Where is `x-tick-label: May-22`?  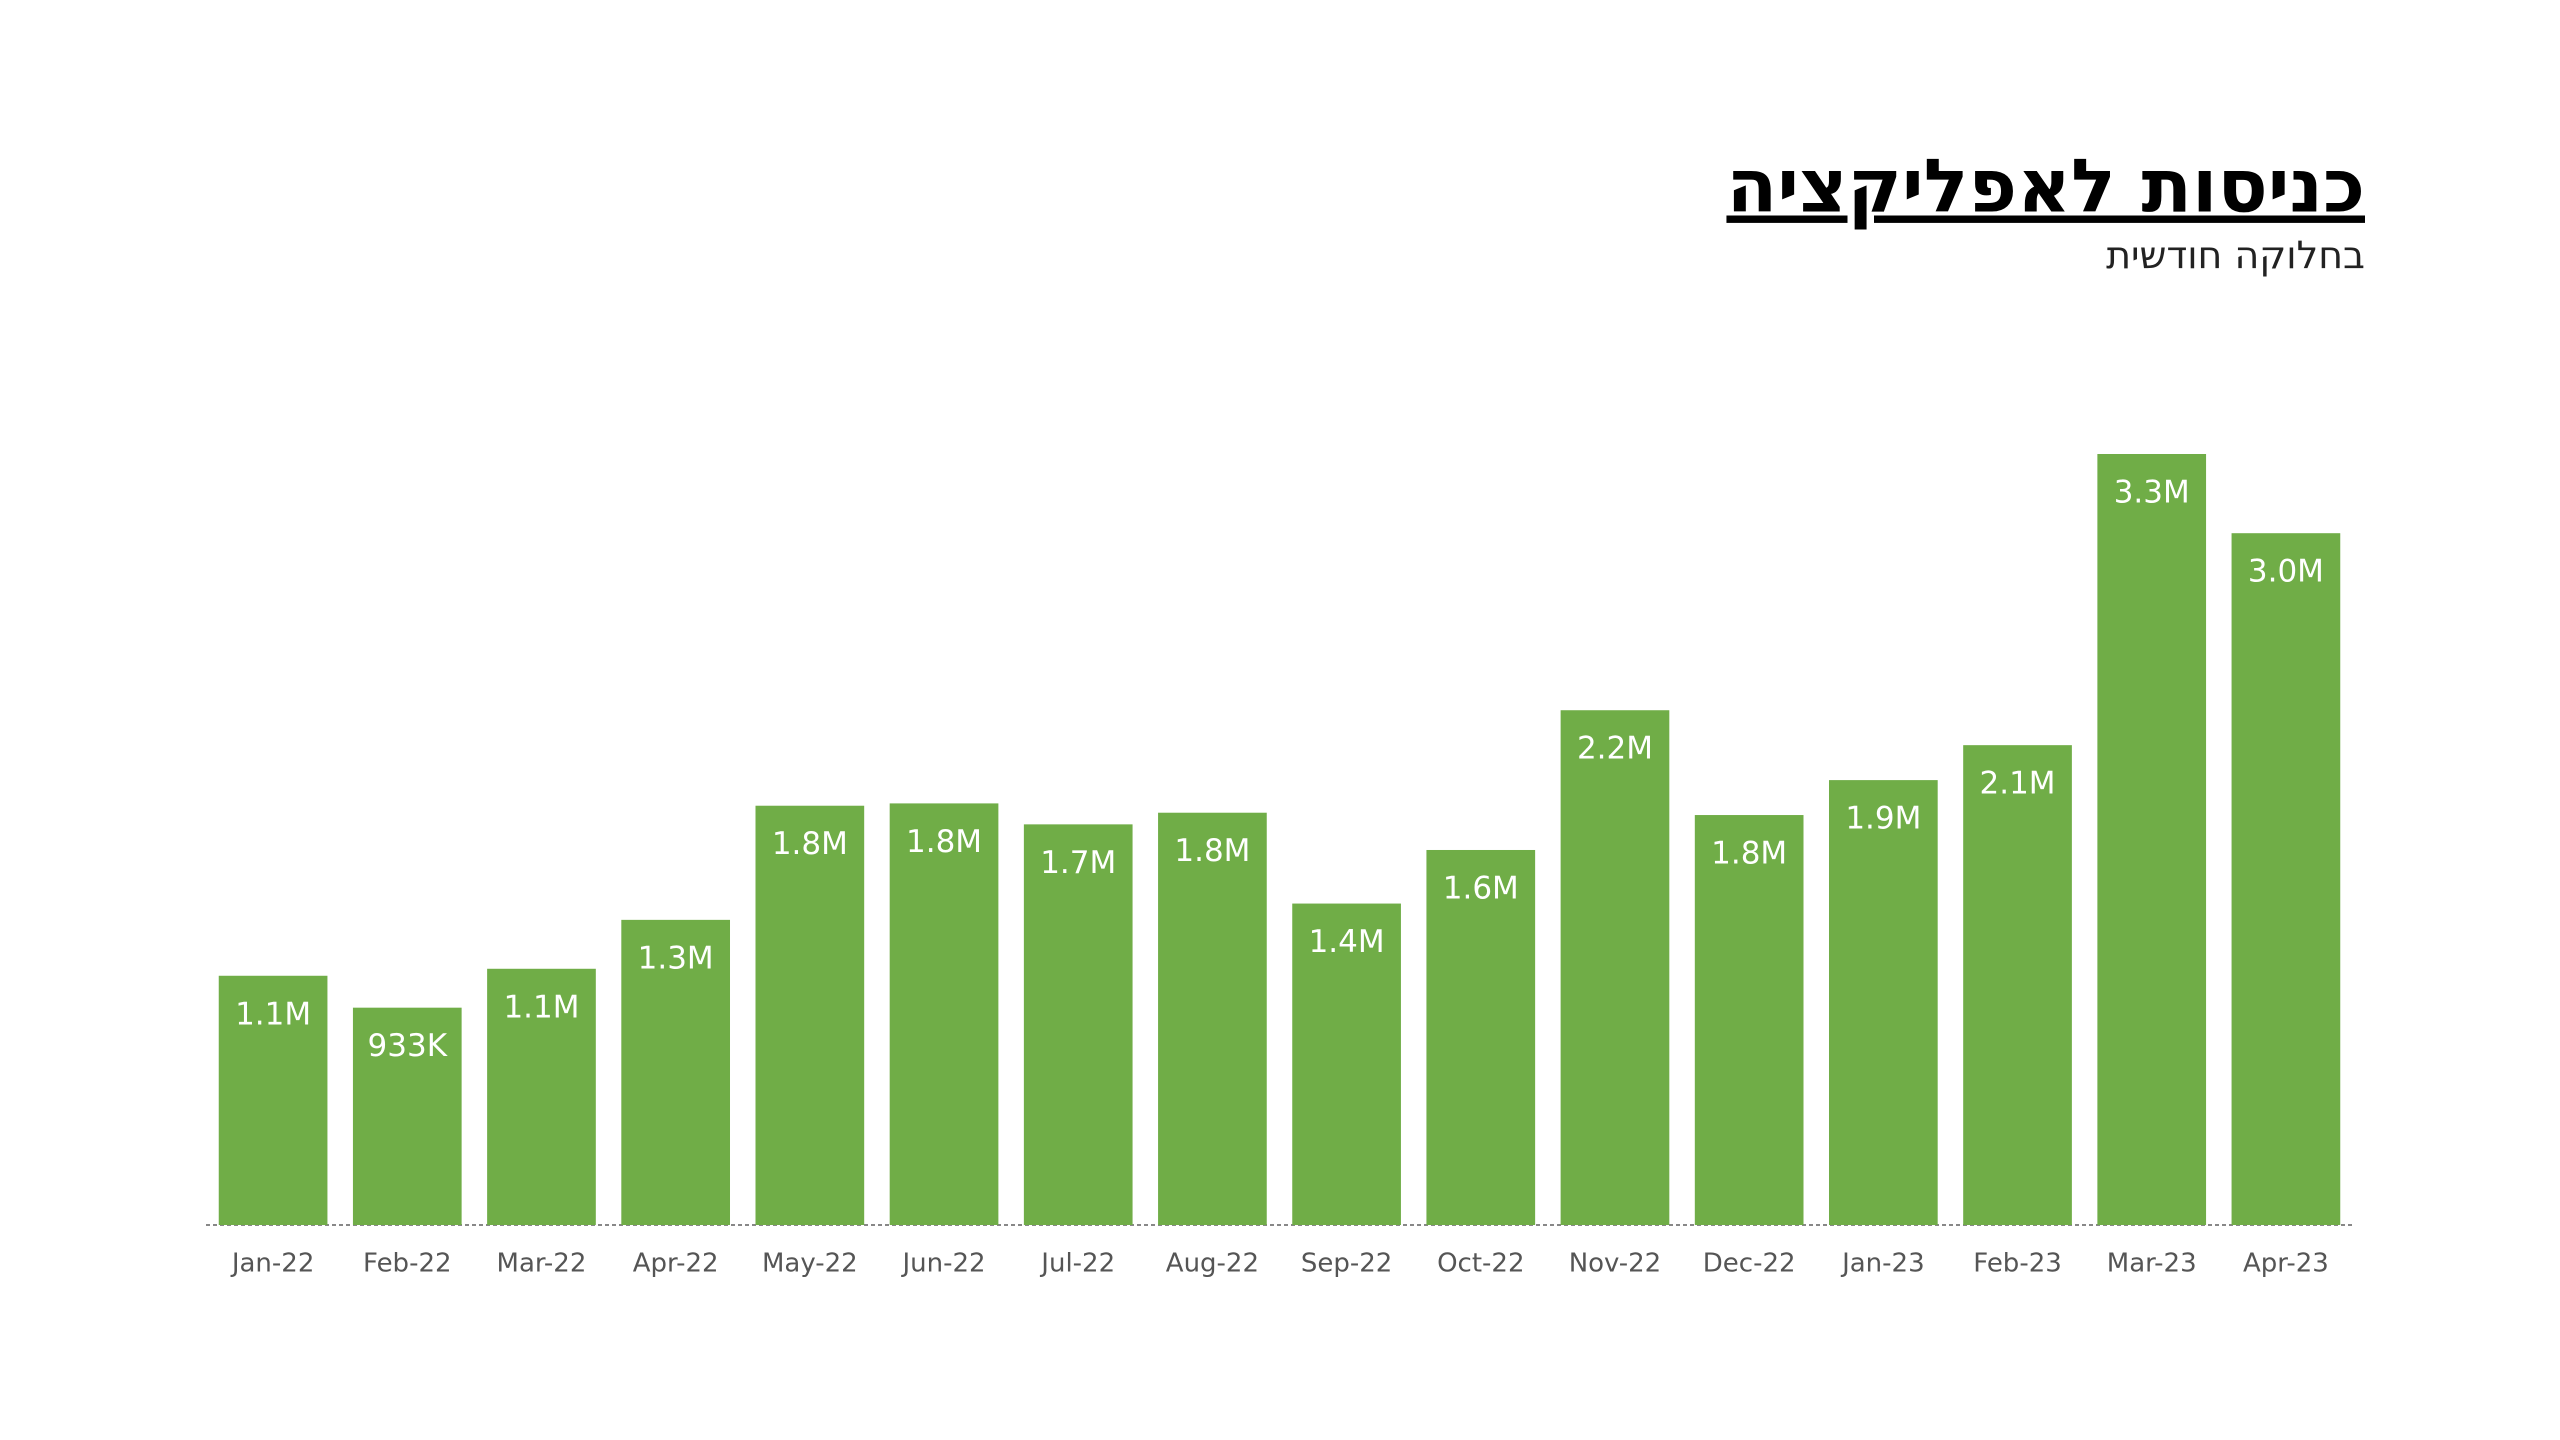 x-tick-label: May-22 is located at coordinates (810, 1264).